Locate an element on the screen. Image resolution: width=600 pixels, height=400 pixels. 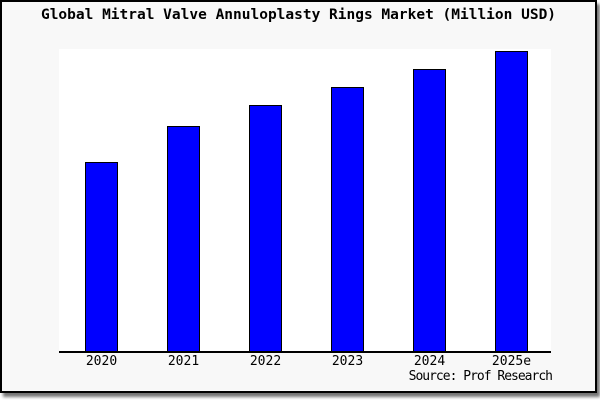
x-tick-label-2022: 2022 is located at coordinates (265, 361).